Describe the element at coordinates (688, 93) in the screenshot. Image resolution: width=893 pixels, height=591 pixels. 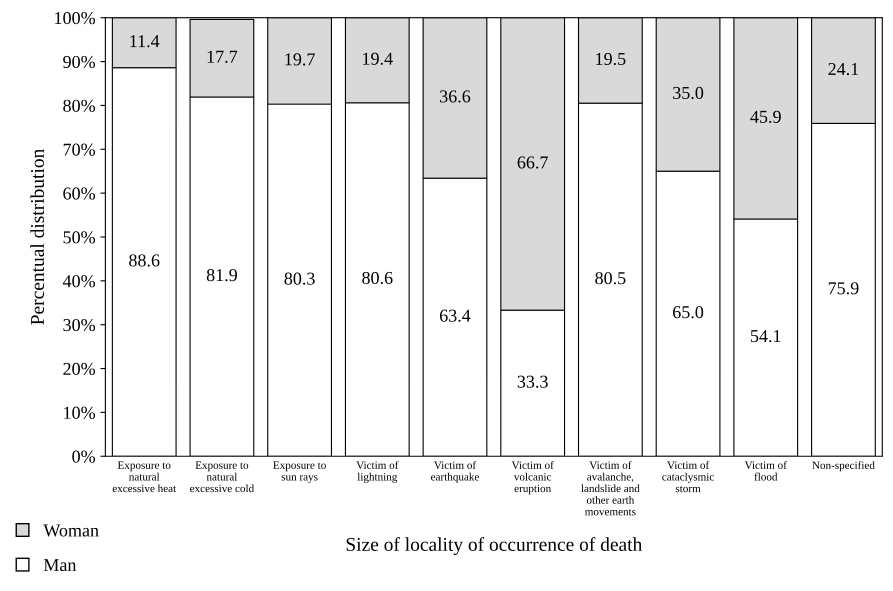
I see `data-label: 35.0` at that location.